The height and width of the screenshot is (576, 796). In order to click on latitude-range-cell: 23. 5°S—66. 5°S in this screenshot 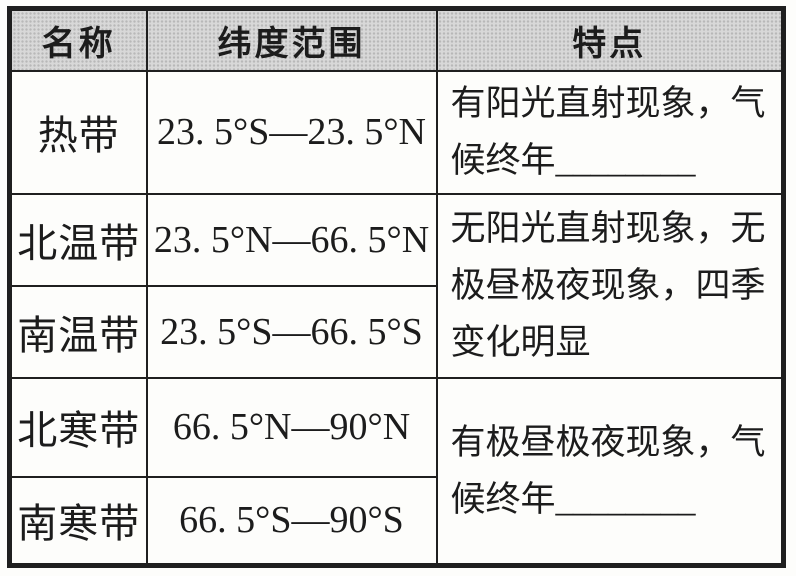, I will do `click(291, 331)`.